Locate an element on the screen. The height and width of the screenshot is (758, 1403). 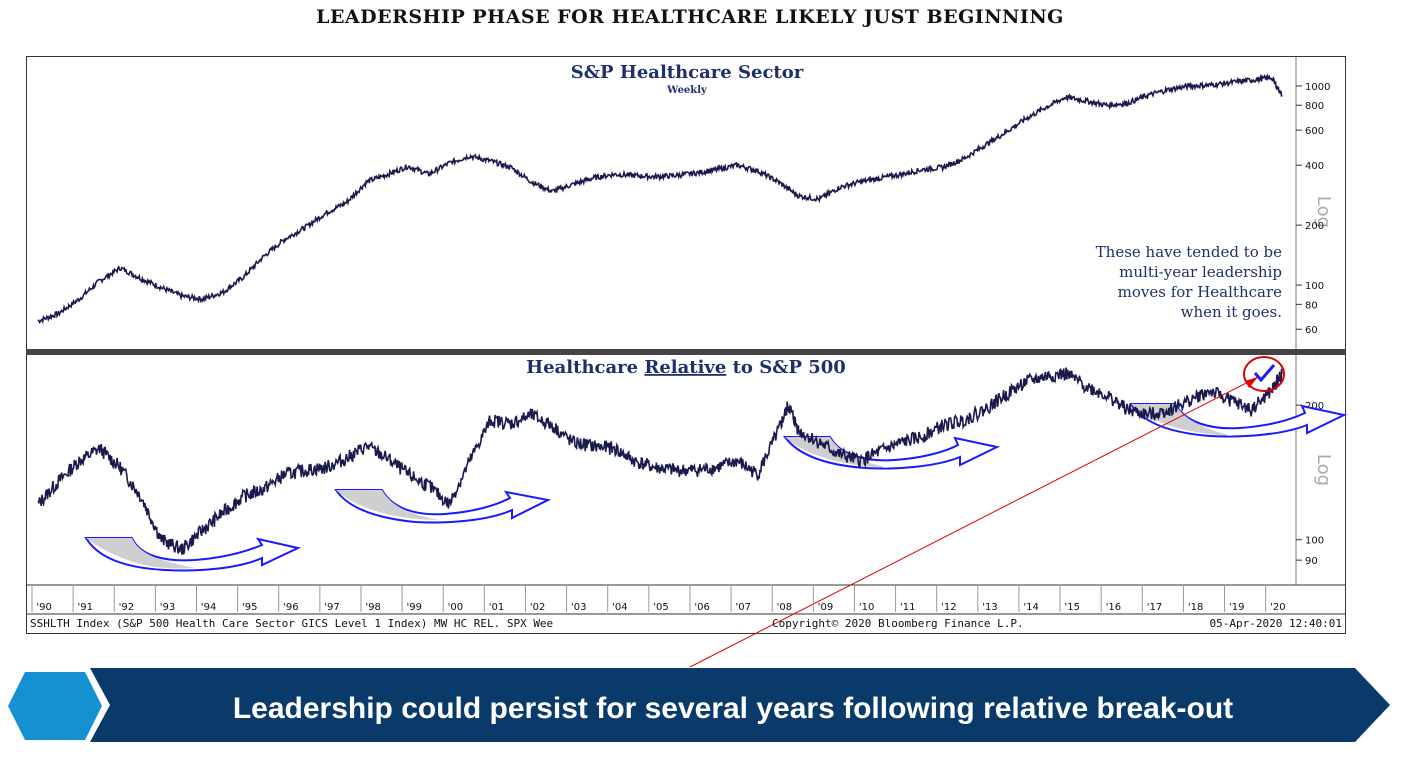
ytick-label: 1000 is located at coordinates (1317, 87).